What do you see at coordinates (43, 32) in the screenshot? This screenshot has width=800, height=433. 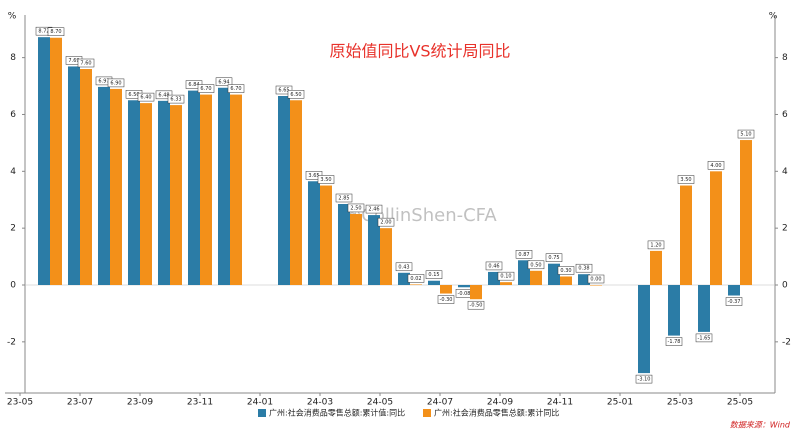 I see `value-label: 8.72` at bounding box center [43, 32].